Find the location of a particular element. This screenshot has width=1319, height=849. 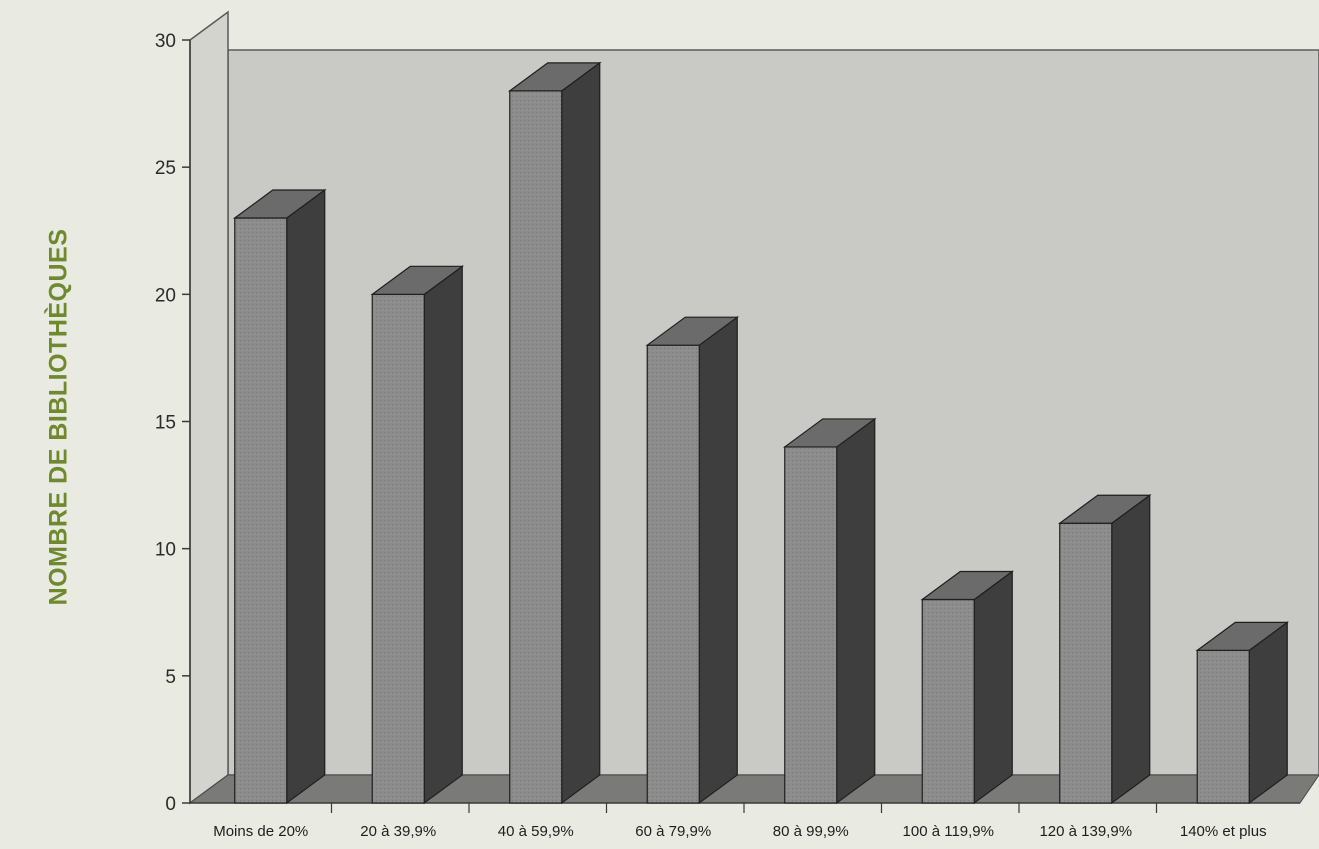

x-tick-label: 80 à 99,9% is located at coordinates (811, 831).